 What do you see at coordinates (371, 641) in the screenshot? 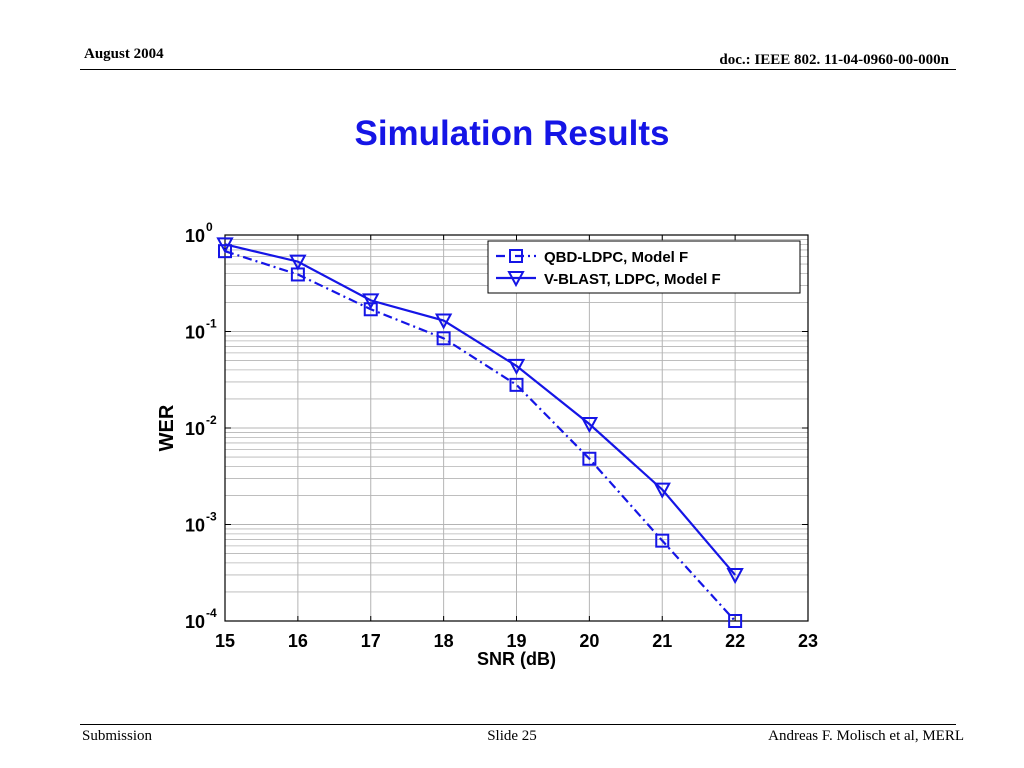
I see `x-tick-label: 17` at bounding box center [371, 641].